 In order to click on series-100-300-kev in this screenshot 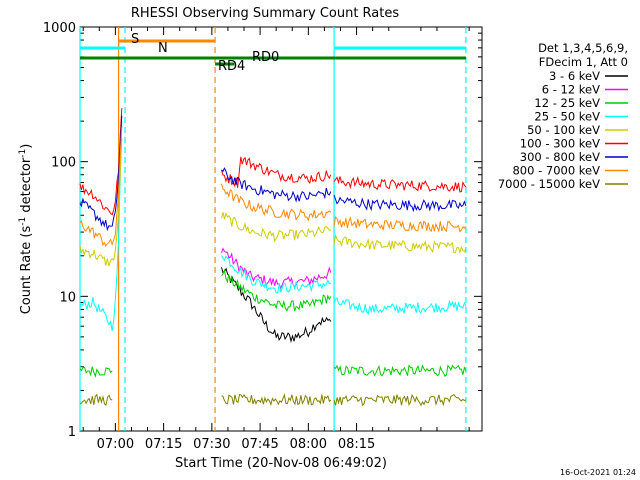, I will do `click(273, 162)`.